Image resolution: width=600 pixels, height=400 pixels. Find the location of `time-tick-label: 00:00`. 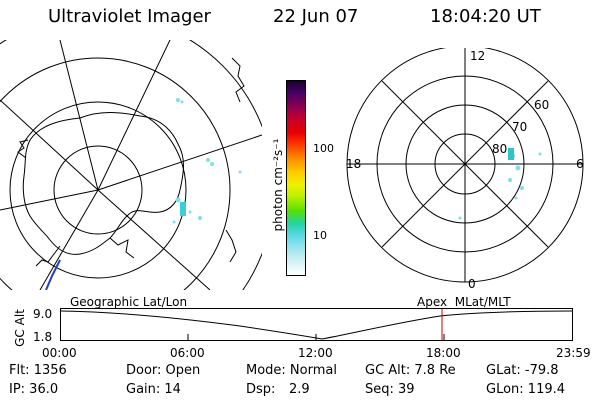

time-tick-label: 00:00 is located at coordinates (59, 353).